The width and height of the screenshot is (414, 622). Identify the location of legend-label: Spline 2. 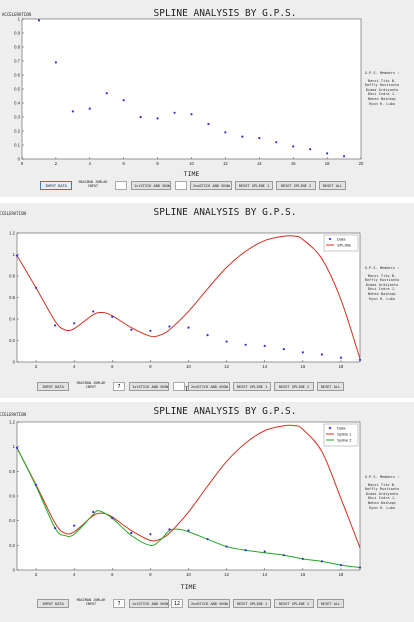
(344, 440).